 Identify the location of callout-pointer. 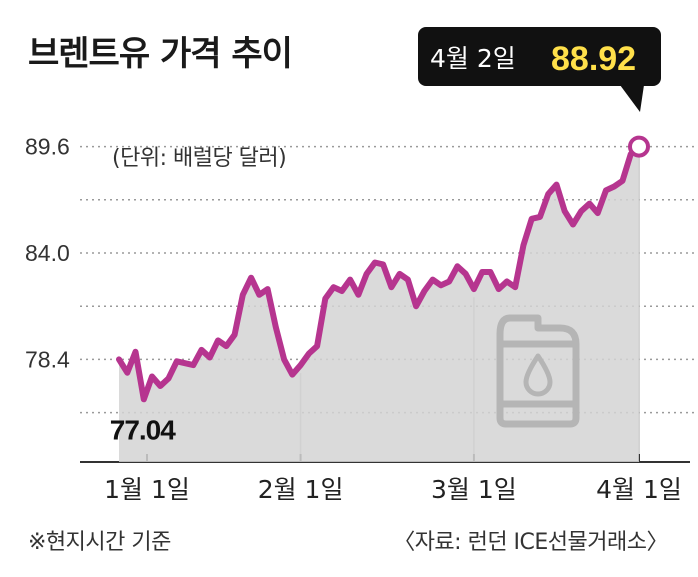
(632, 98).